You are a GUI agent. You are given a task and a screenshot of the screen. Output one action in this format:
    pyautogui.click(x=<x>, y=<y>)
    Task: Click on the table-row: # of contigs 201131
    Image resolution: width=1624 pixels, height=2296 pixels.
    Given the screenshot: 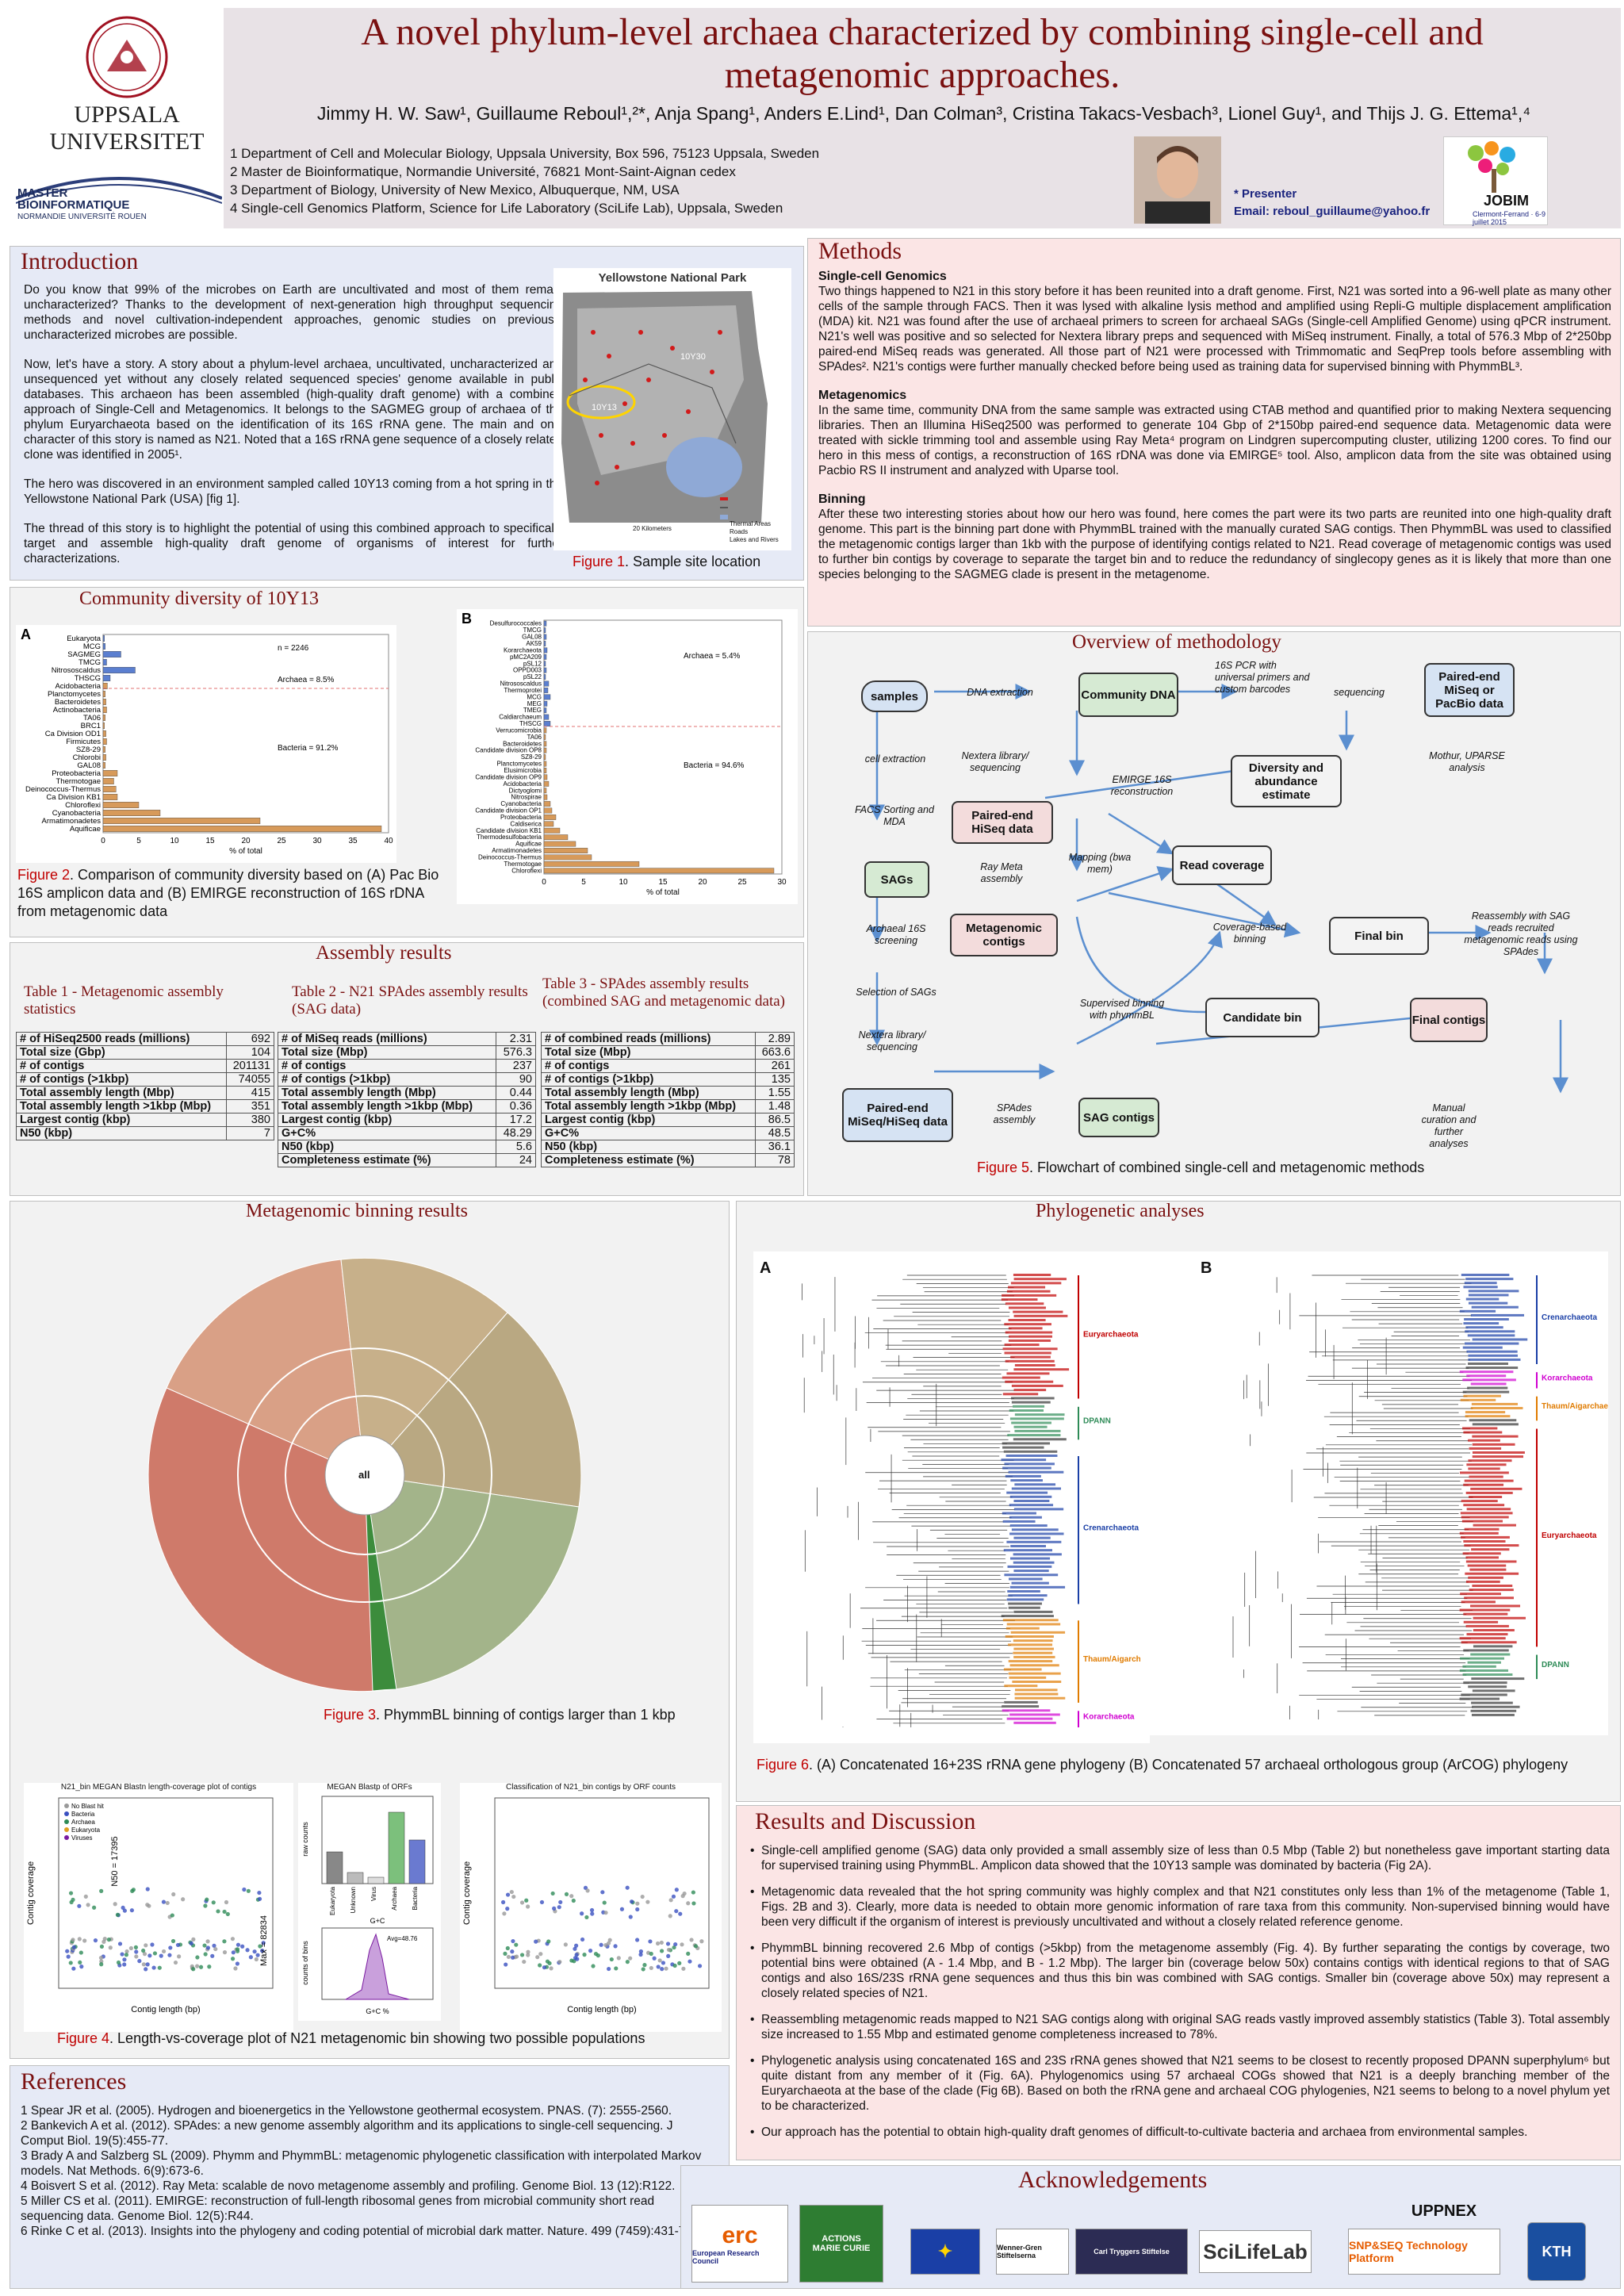 What is the action you would take?
    pyautogui.click(x=144, y=1066)
    